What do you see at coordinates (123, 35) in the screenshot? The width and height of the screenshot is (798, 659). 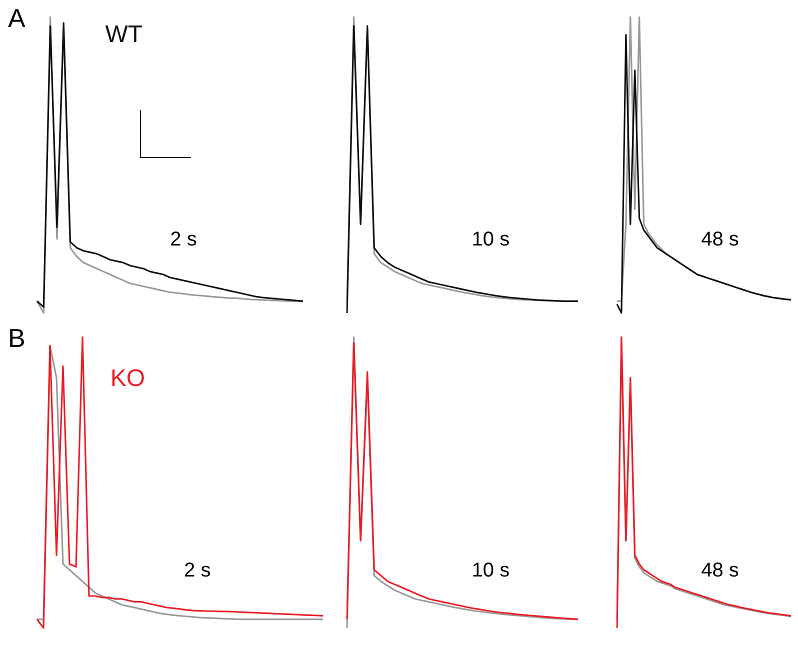 I see `series-label: WT` at bounding box center [123, 35].